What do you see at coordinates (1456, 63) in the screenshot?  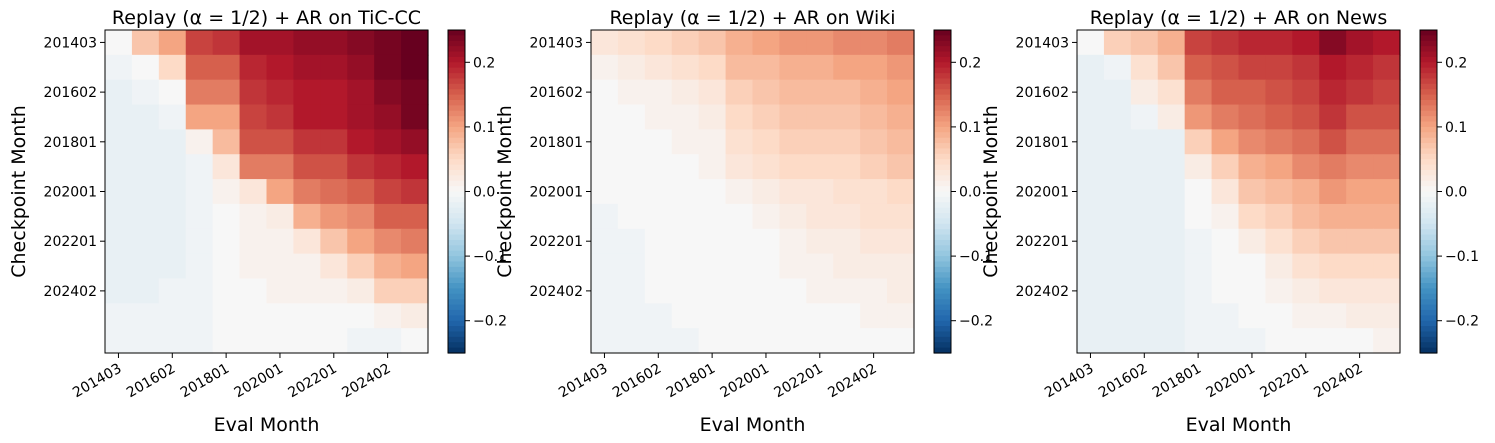 I see `colorbar-tick-label: 0.2` at bounding box center [1456, 63].